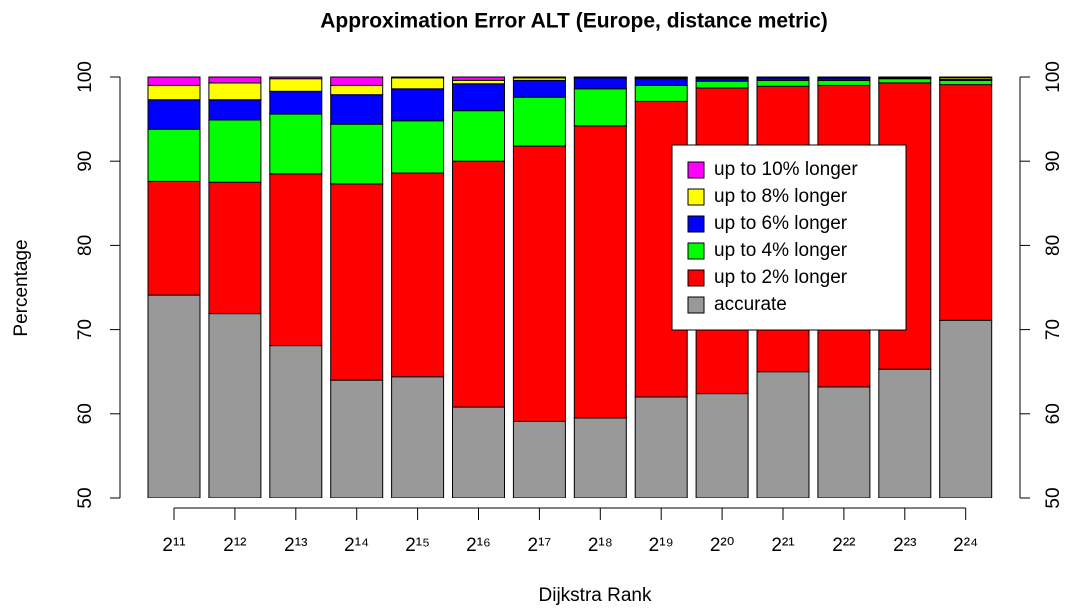 This screenshot has height=609, width=1077. What do you see at coordinates (173, 545) in the screenshot?
I see `x-tick-label: 2¹¹` at bounding box center [173, 545].